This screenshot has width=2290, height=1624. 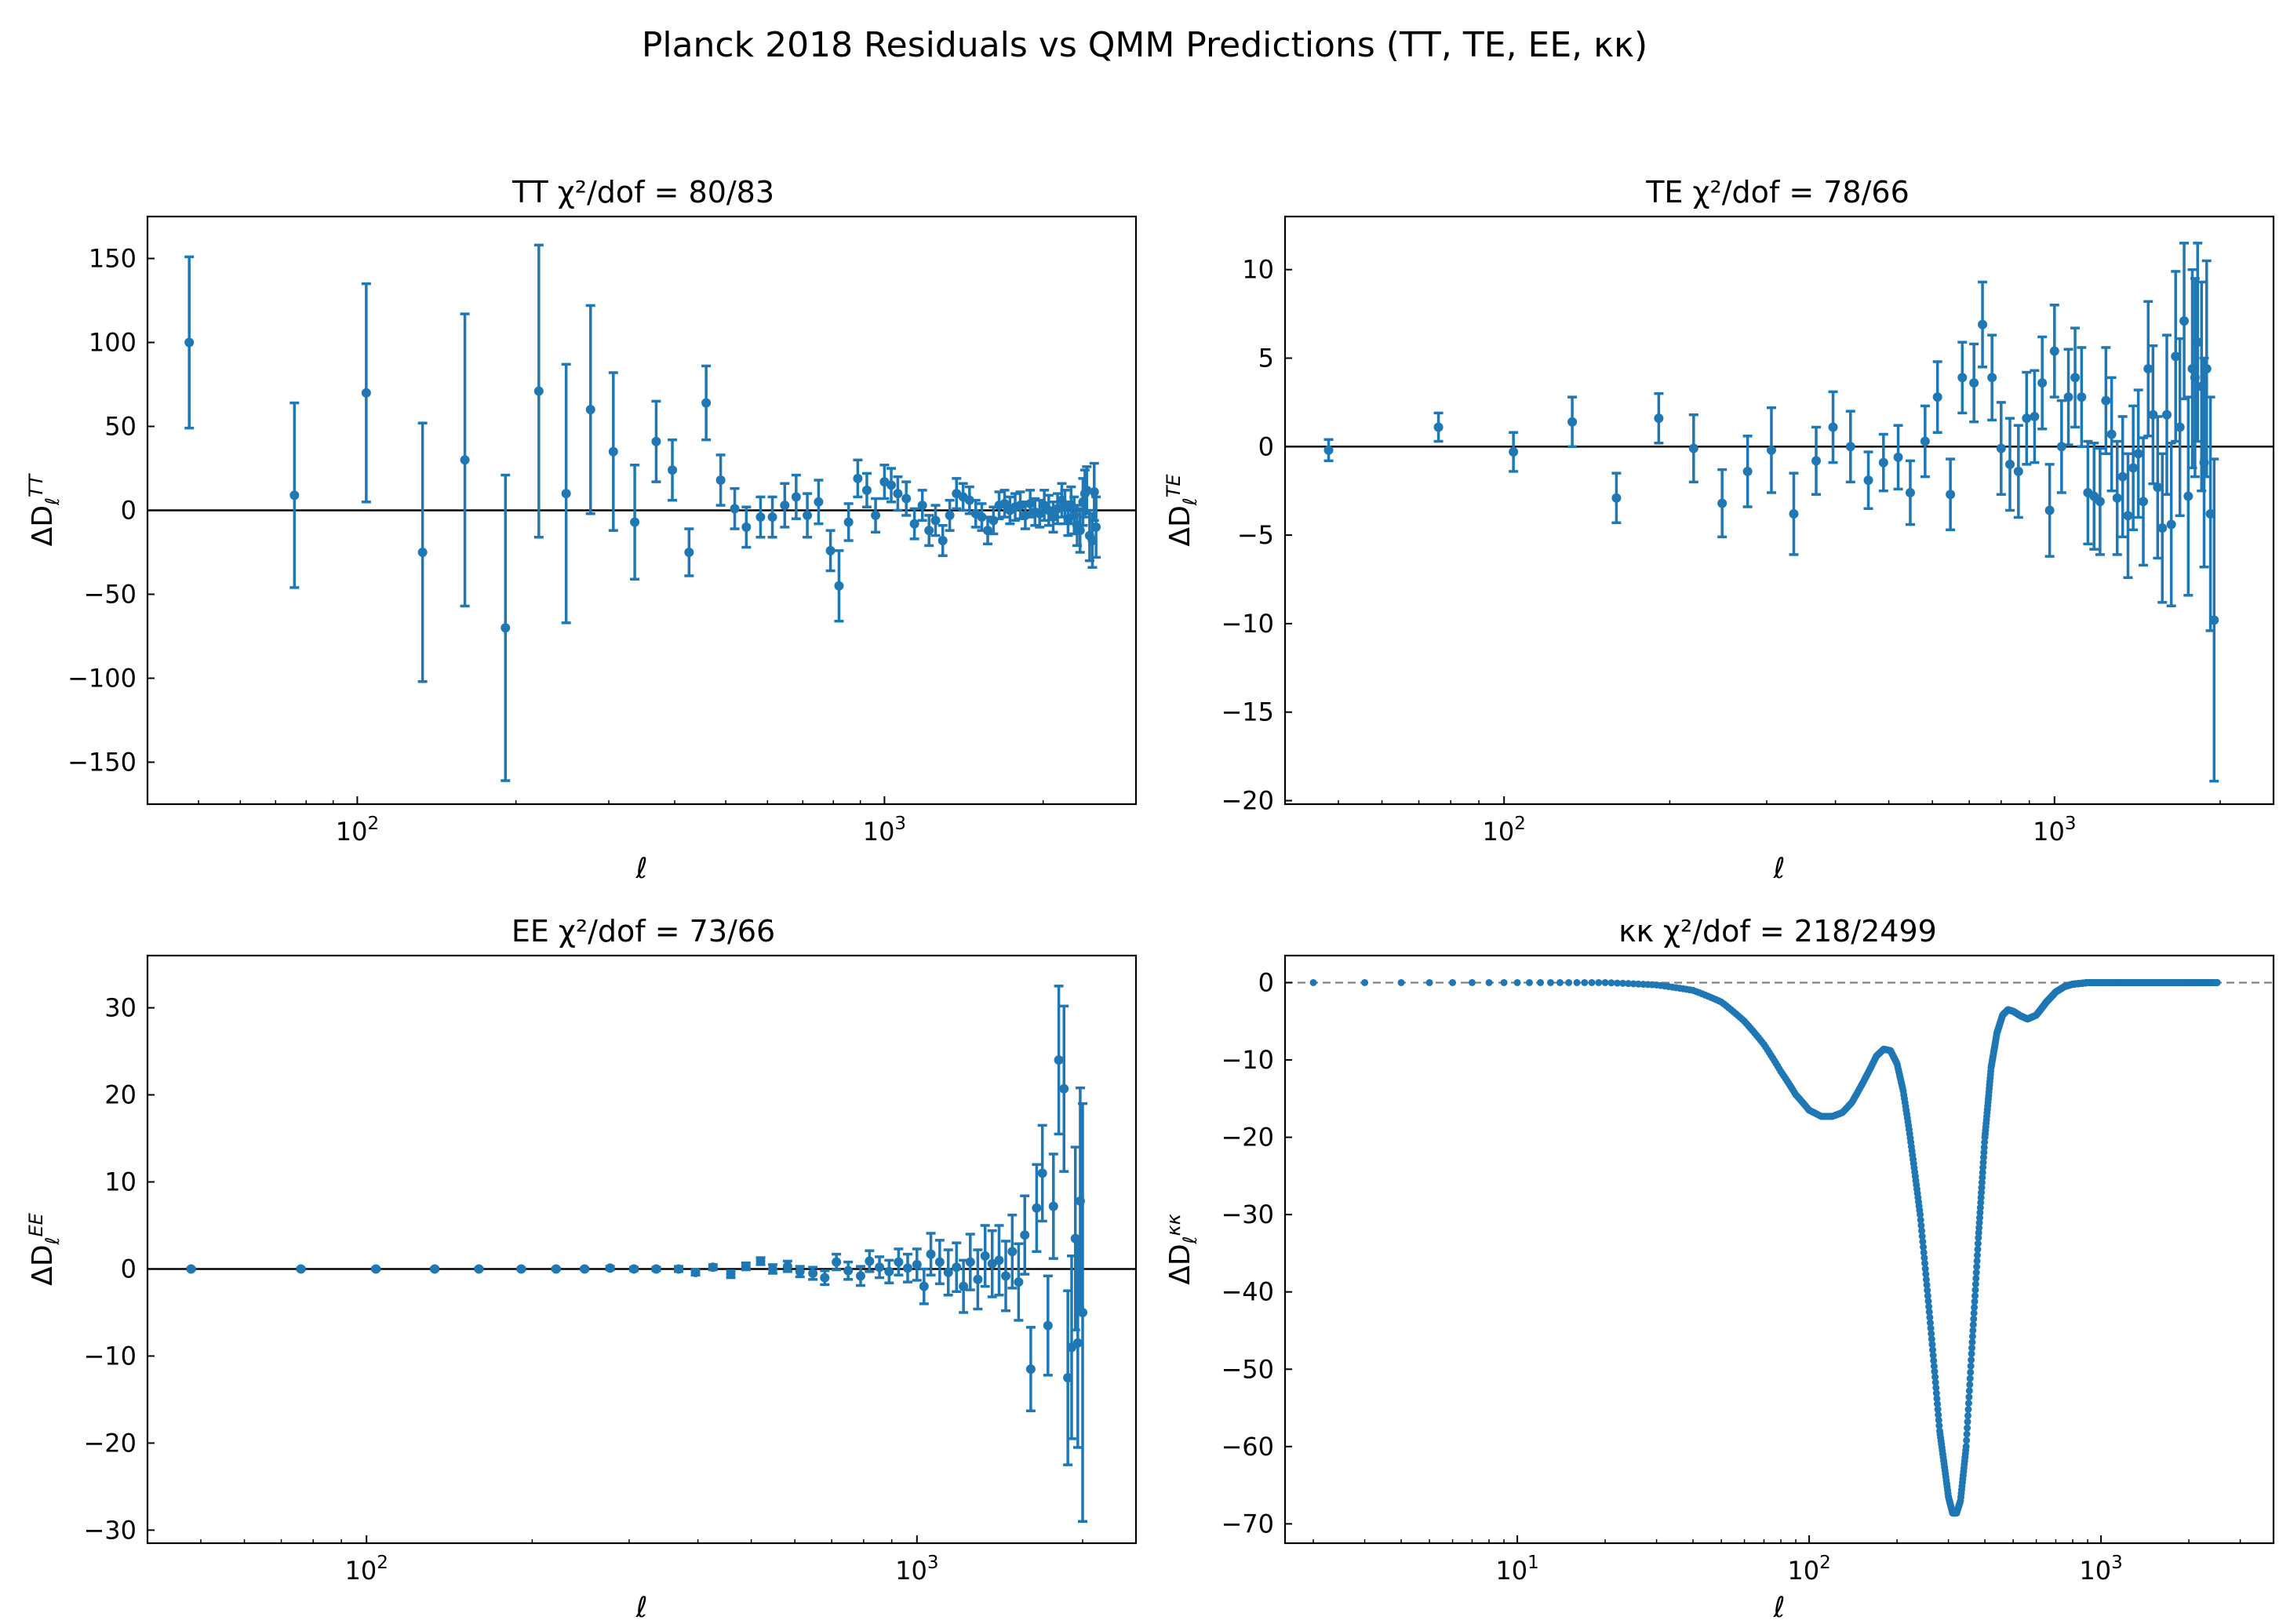 What do you see at coordinates (44, 1249) in the screenshot?
I see `y-axis-label: ΔDℓEE` at bounding box center [44, 1249].